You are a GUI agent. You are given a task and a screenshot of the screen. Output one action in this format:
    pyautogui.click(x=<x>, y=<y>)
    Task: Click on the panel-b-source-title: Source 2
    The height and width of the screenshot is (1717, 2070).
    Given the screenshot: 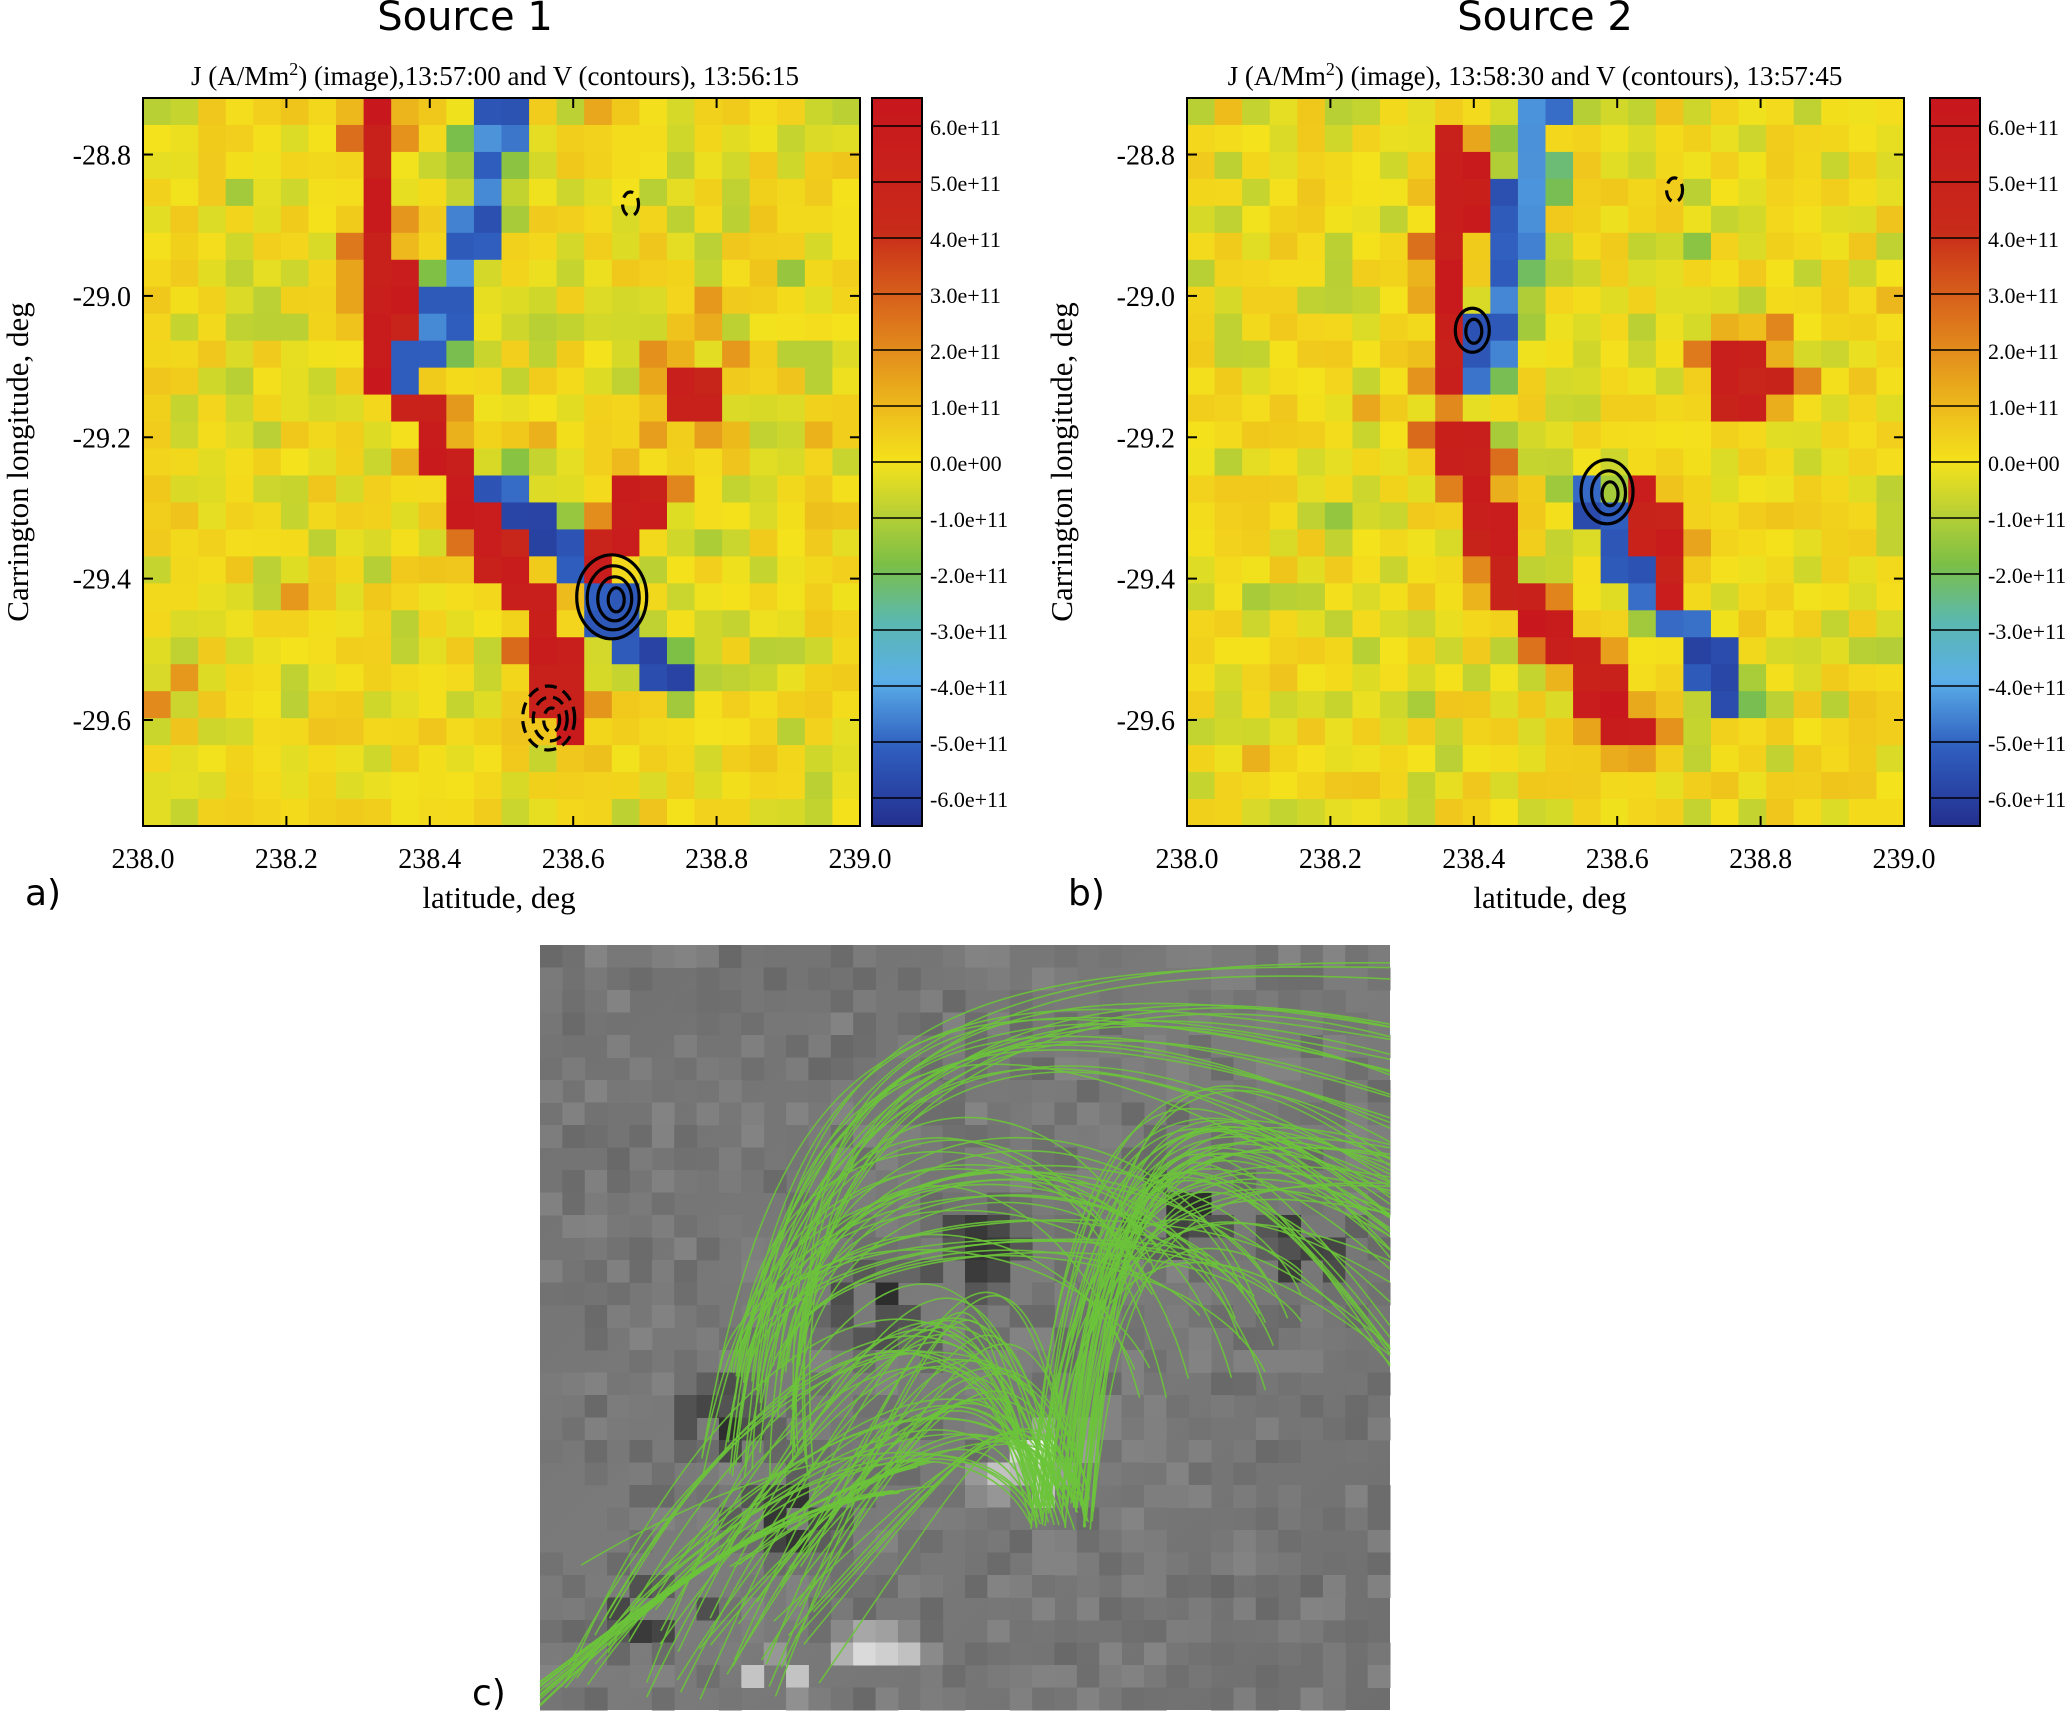 What is the action you would take?
    pyautogui.click(x=1545, y=20)
    